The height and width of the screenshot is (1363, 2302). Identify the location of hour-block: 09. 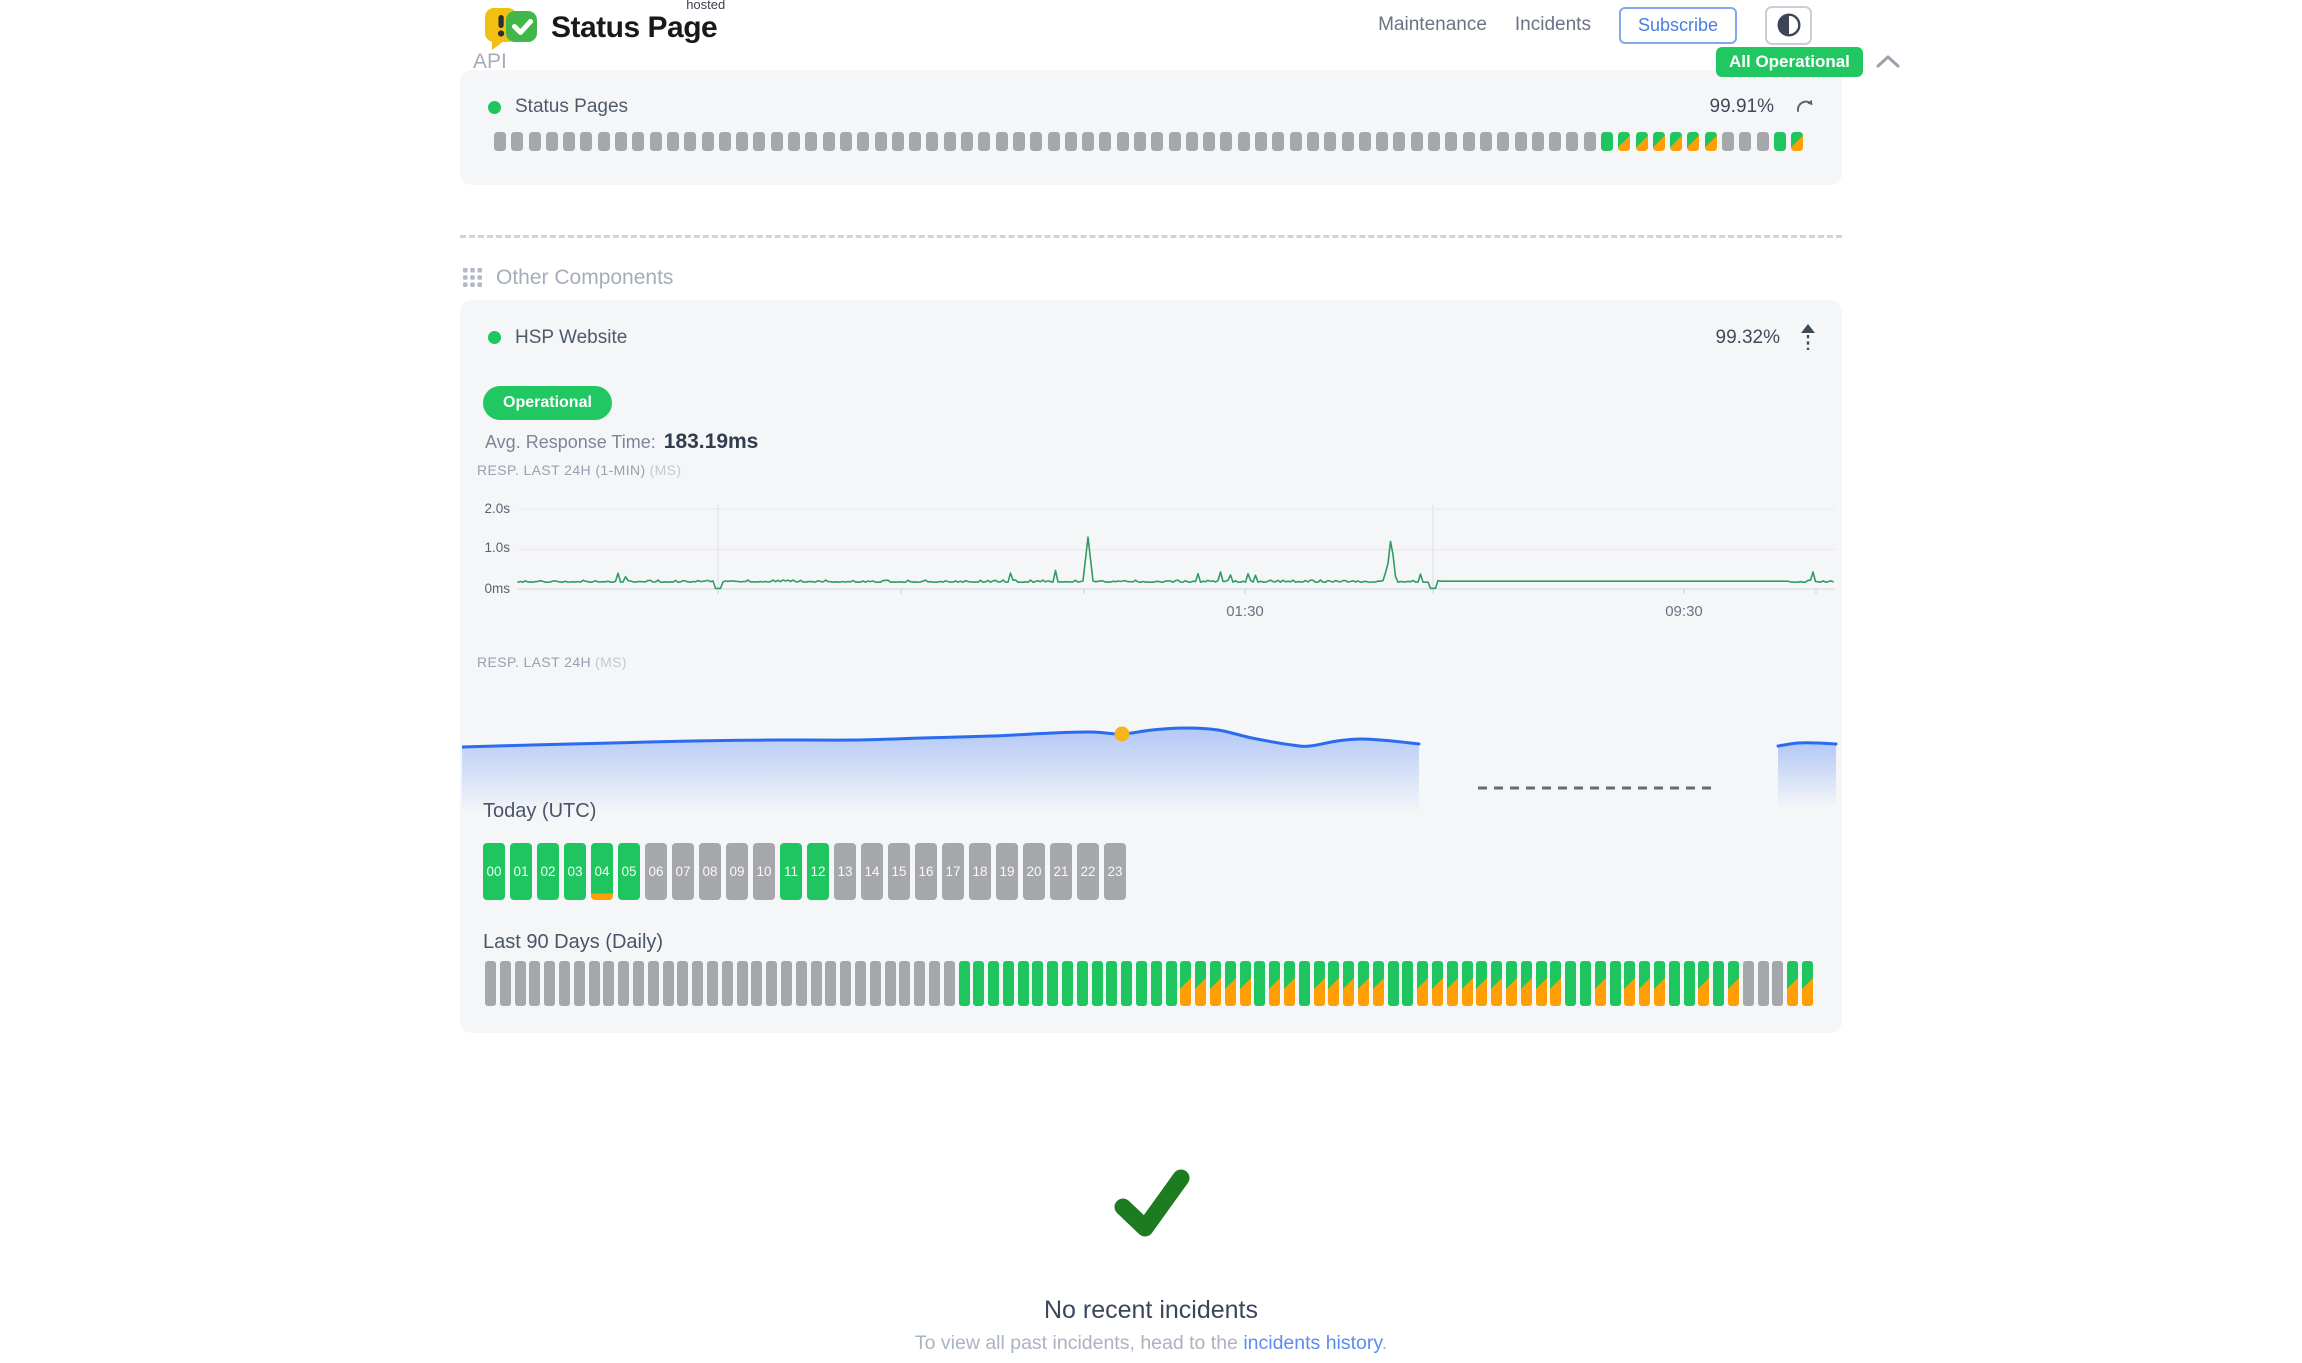
(737, 871).